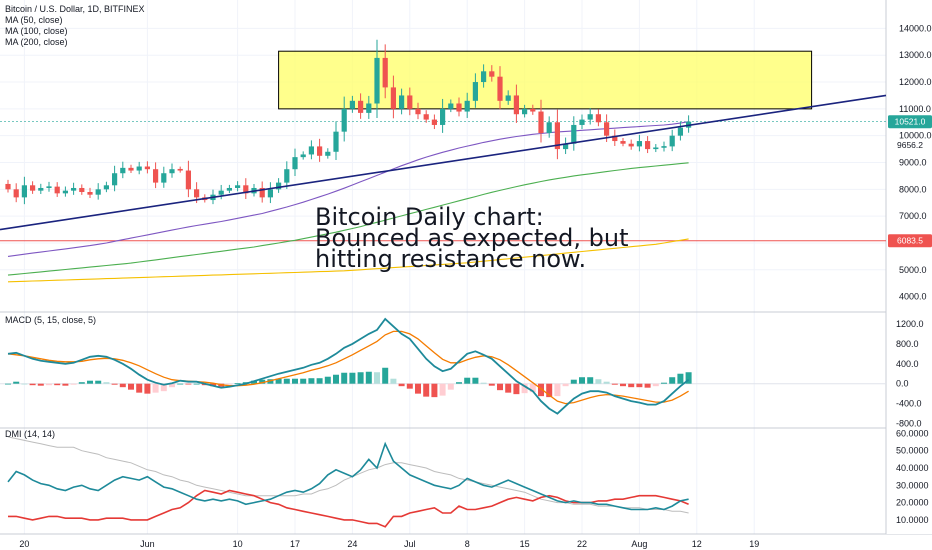  I want to click on price-tick-label-4: 8000.0, so click(913, 189).